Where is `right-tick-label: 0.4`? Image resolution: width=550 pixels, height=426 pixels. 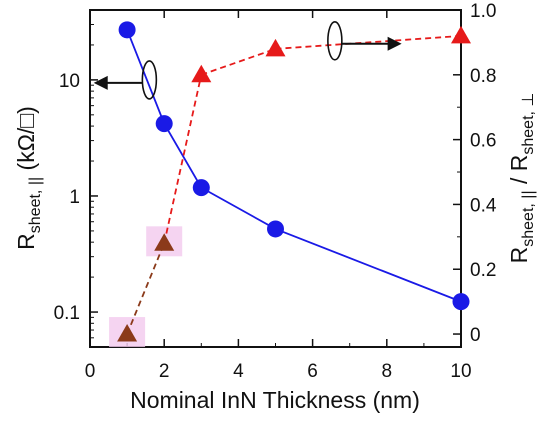
right-tick-label: 0.4 is located at coordinates (483, 205).